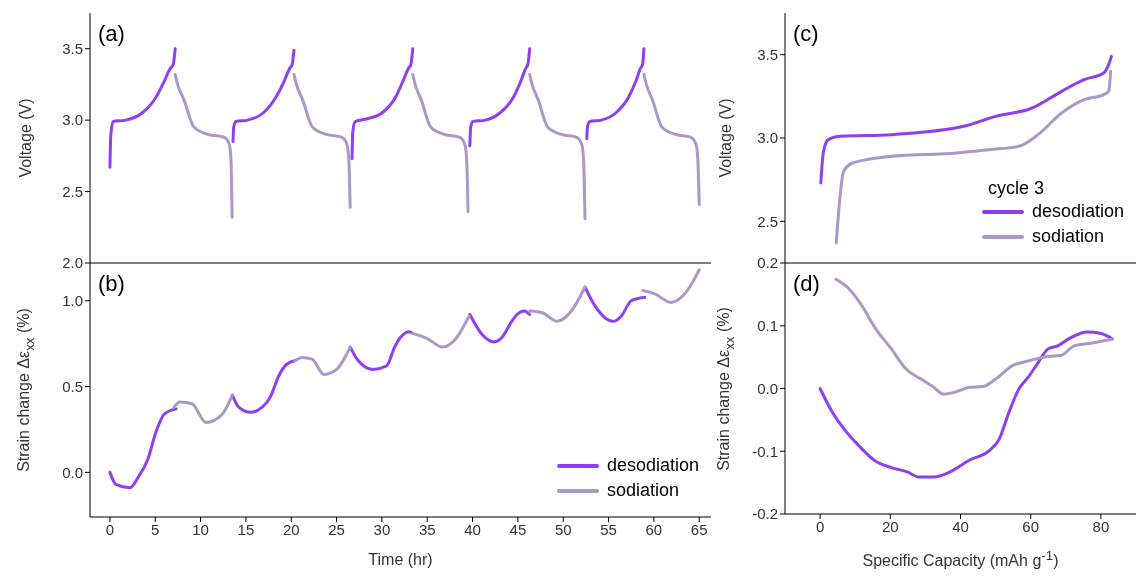 This screenshot has height=582, width=1142. Describe the element at coordinates (608, 529) in the screenshot. I see `x-tick-label: 55` at that location.